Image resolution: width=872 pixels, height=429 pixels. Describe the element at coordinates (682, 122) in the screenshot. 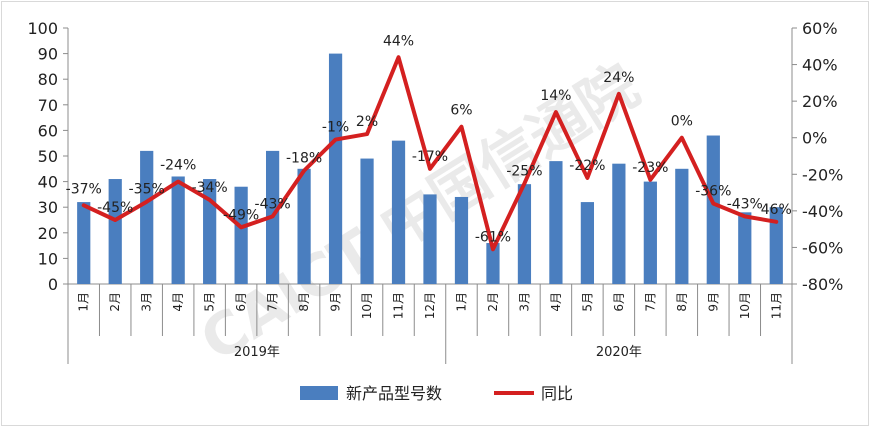

I see `data-label-yoy: 0%` at that location.